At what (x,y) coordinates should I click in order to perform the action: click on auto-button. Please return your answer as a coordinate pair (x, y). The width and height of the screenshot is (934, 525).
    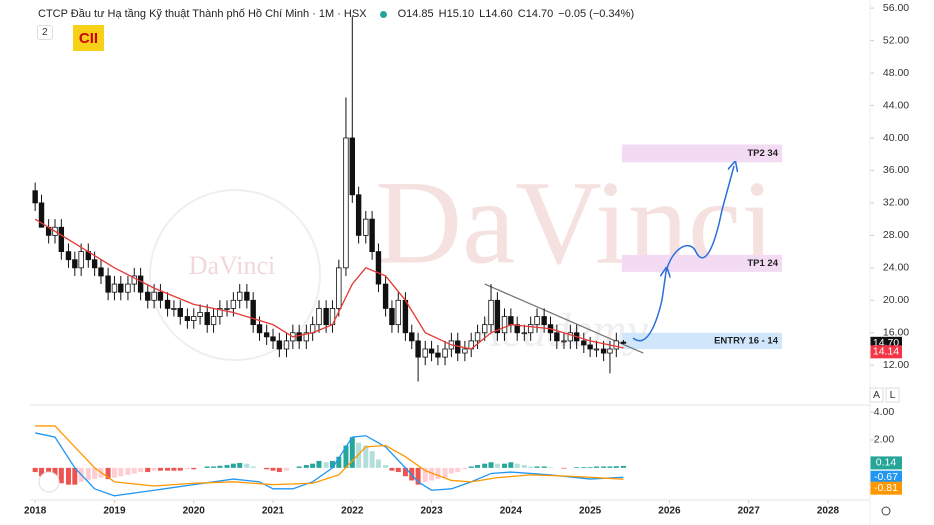
    Looking at the image, I should click on (876, 395).